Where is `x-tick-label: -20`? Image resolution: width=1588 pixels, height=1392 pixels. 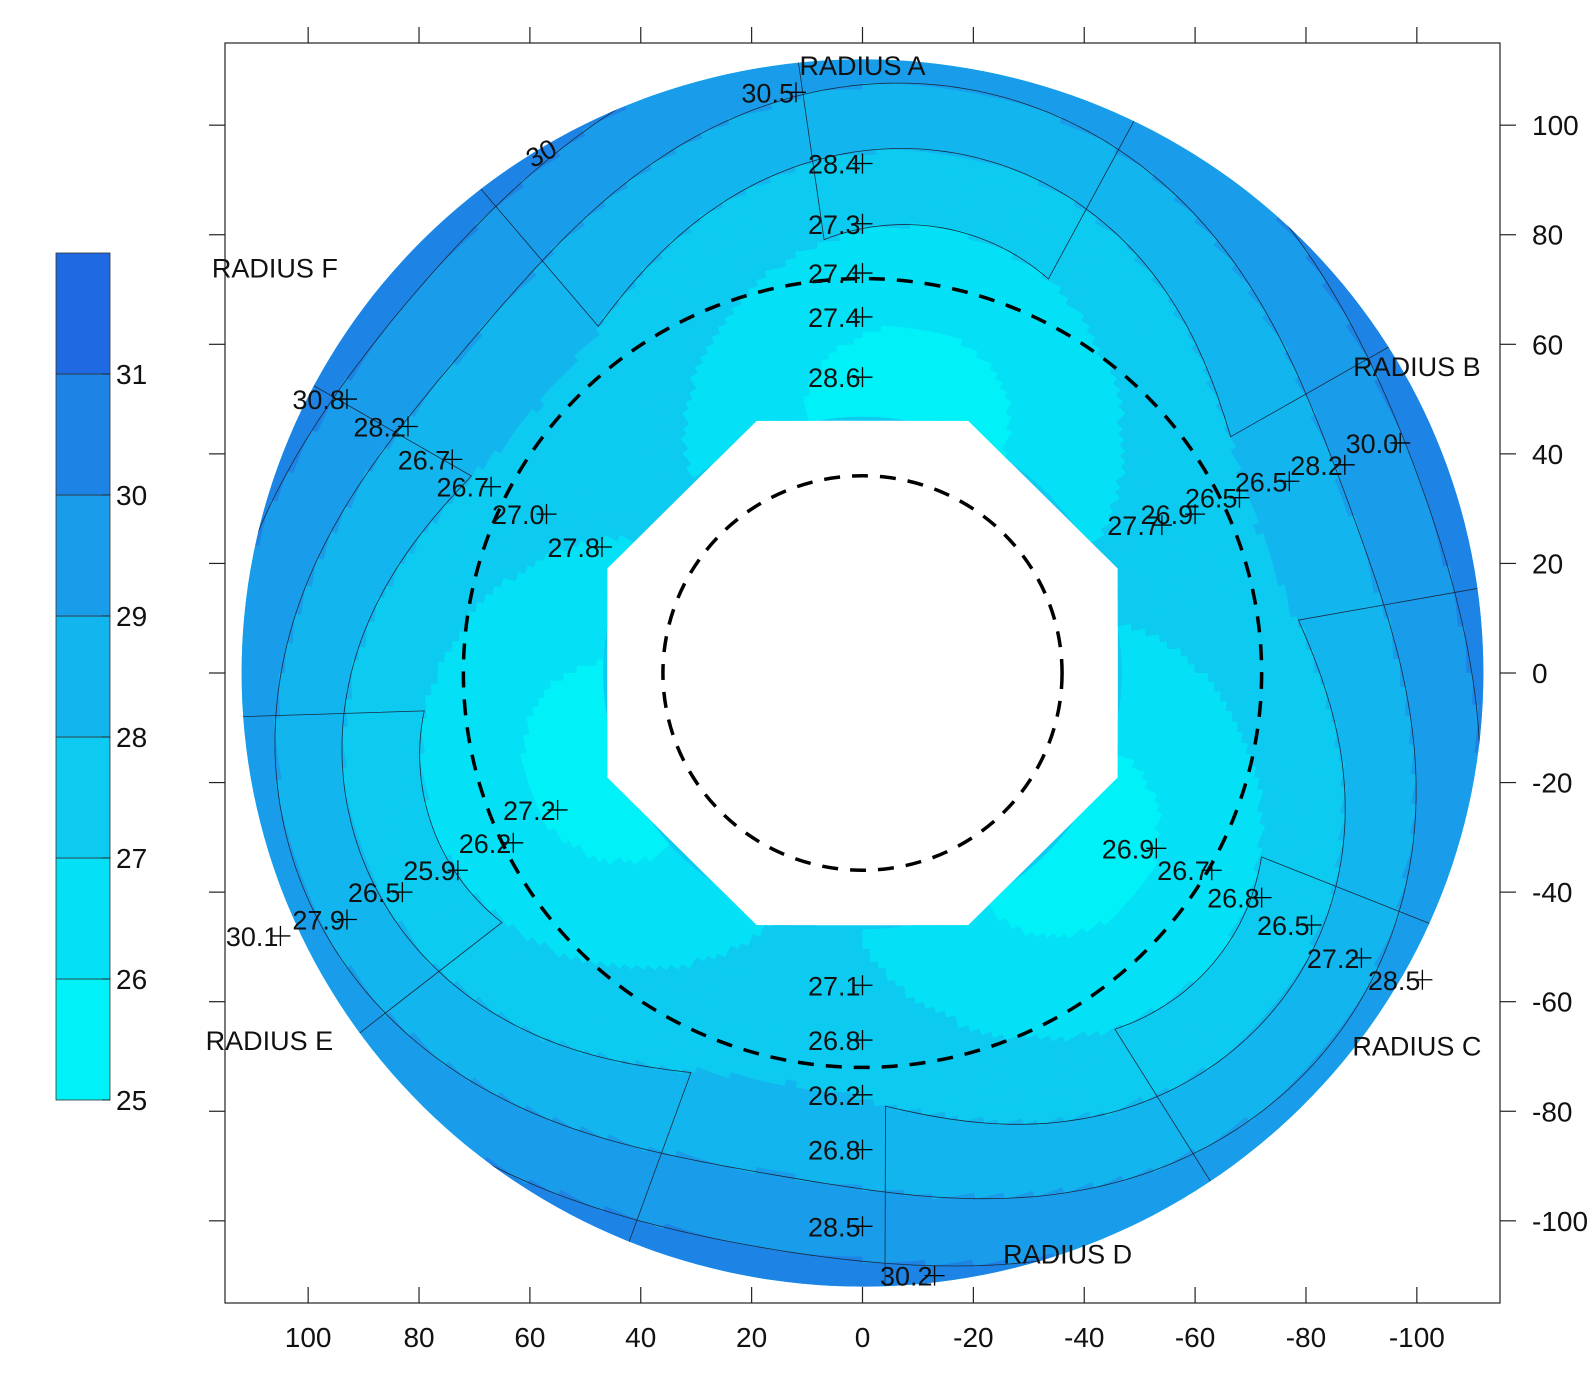 x-tick-label: -20 is located at coordinates (973, 1337).